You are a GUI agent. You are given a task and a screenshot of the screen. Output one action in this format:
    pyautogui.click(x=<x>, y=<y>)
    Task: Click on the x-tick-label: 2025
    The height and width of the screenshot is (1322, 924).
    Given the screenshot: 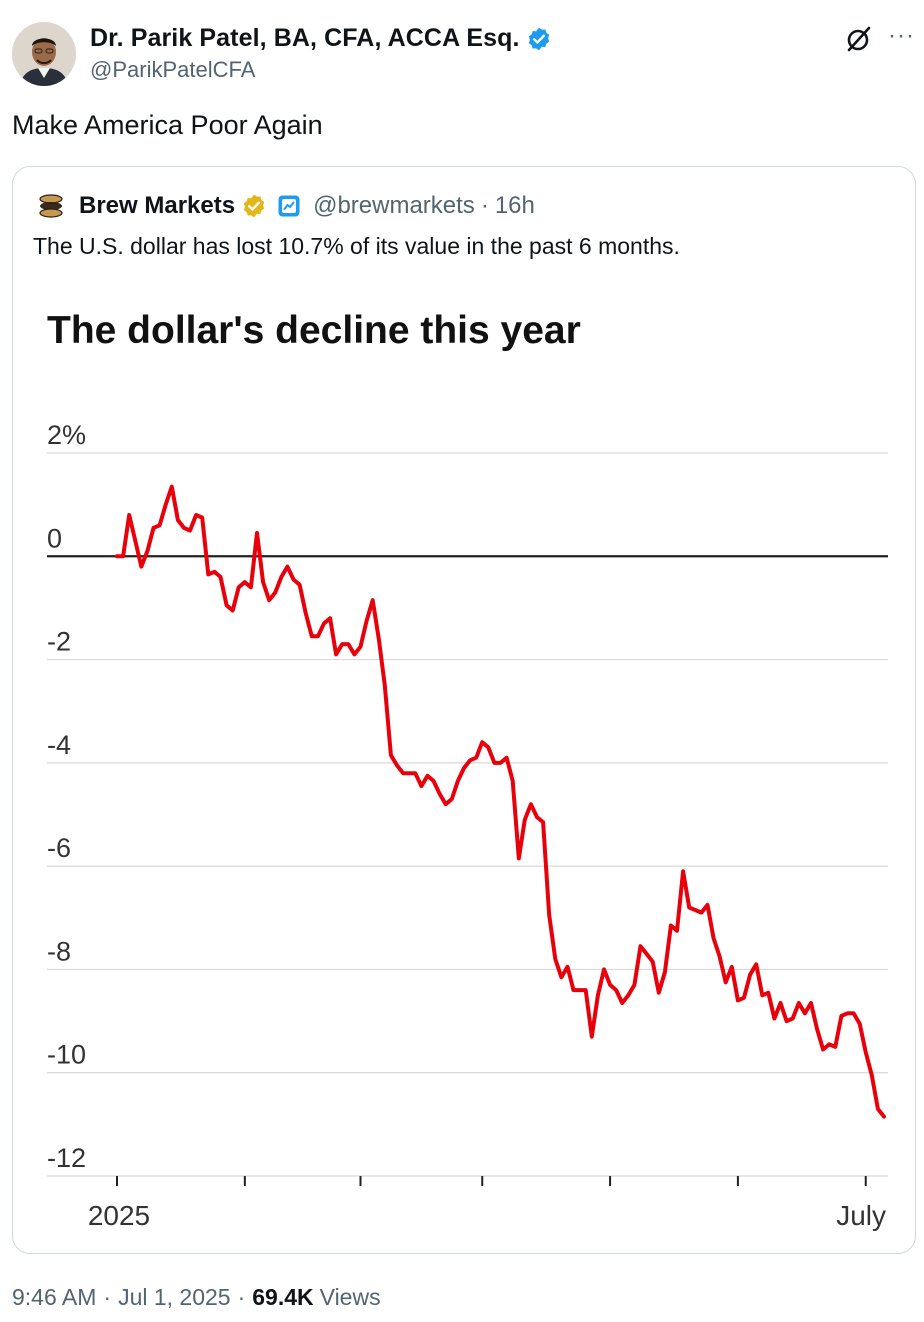 What is the action you would take?
    pyautogui.click(x=119, y=1215)
    